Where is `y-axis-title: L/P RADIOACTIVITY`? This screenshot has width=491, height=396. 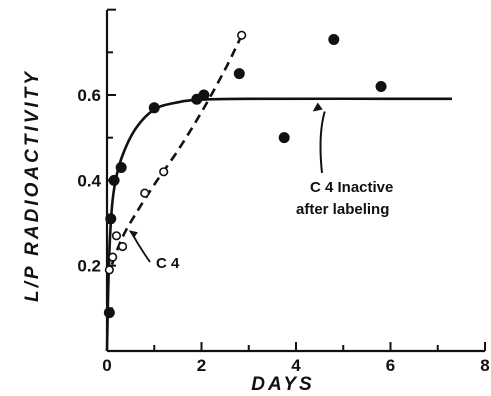
y-axis-title: L/P RADIOACTIVITY is located at coordinates (32, 185).